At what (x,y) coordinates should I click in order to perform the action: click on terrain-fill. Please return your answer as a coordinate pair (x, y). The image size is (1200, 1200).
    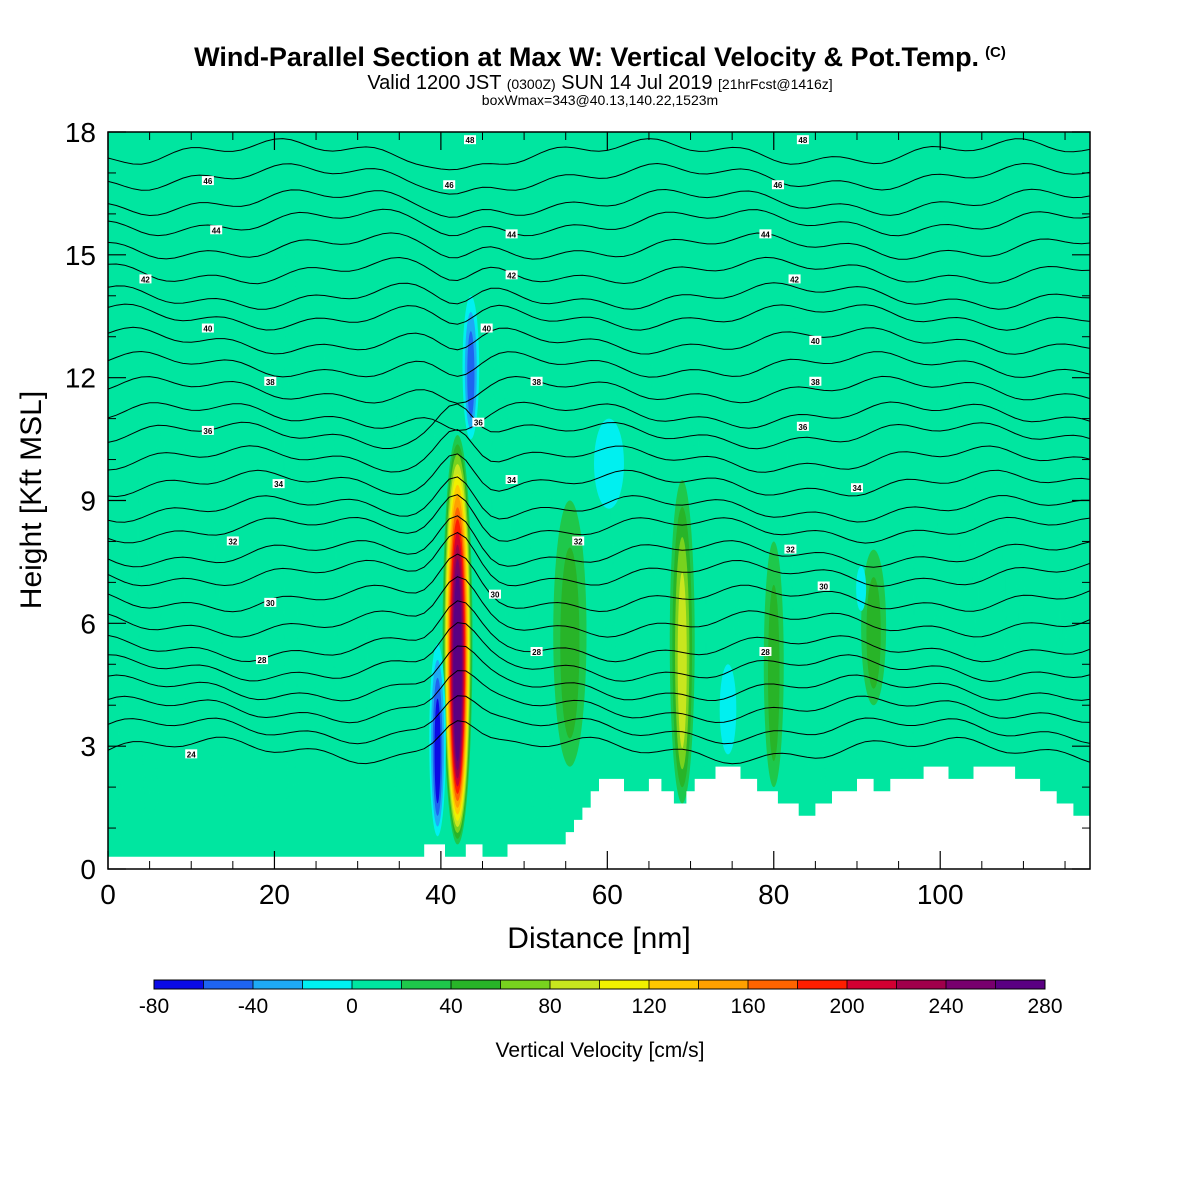
    Looking at the image, I should click on (599, 817).